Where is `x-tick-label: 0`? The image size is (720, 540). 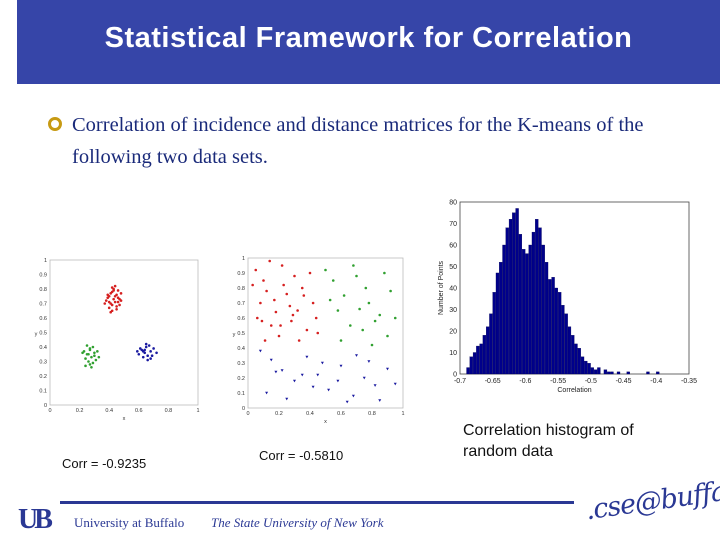 x-tick-label: 0 is located at coordinates (247, 414).